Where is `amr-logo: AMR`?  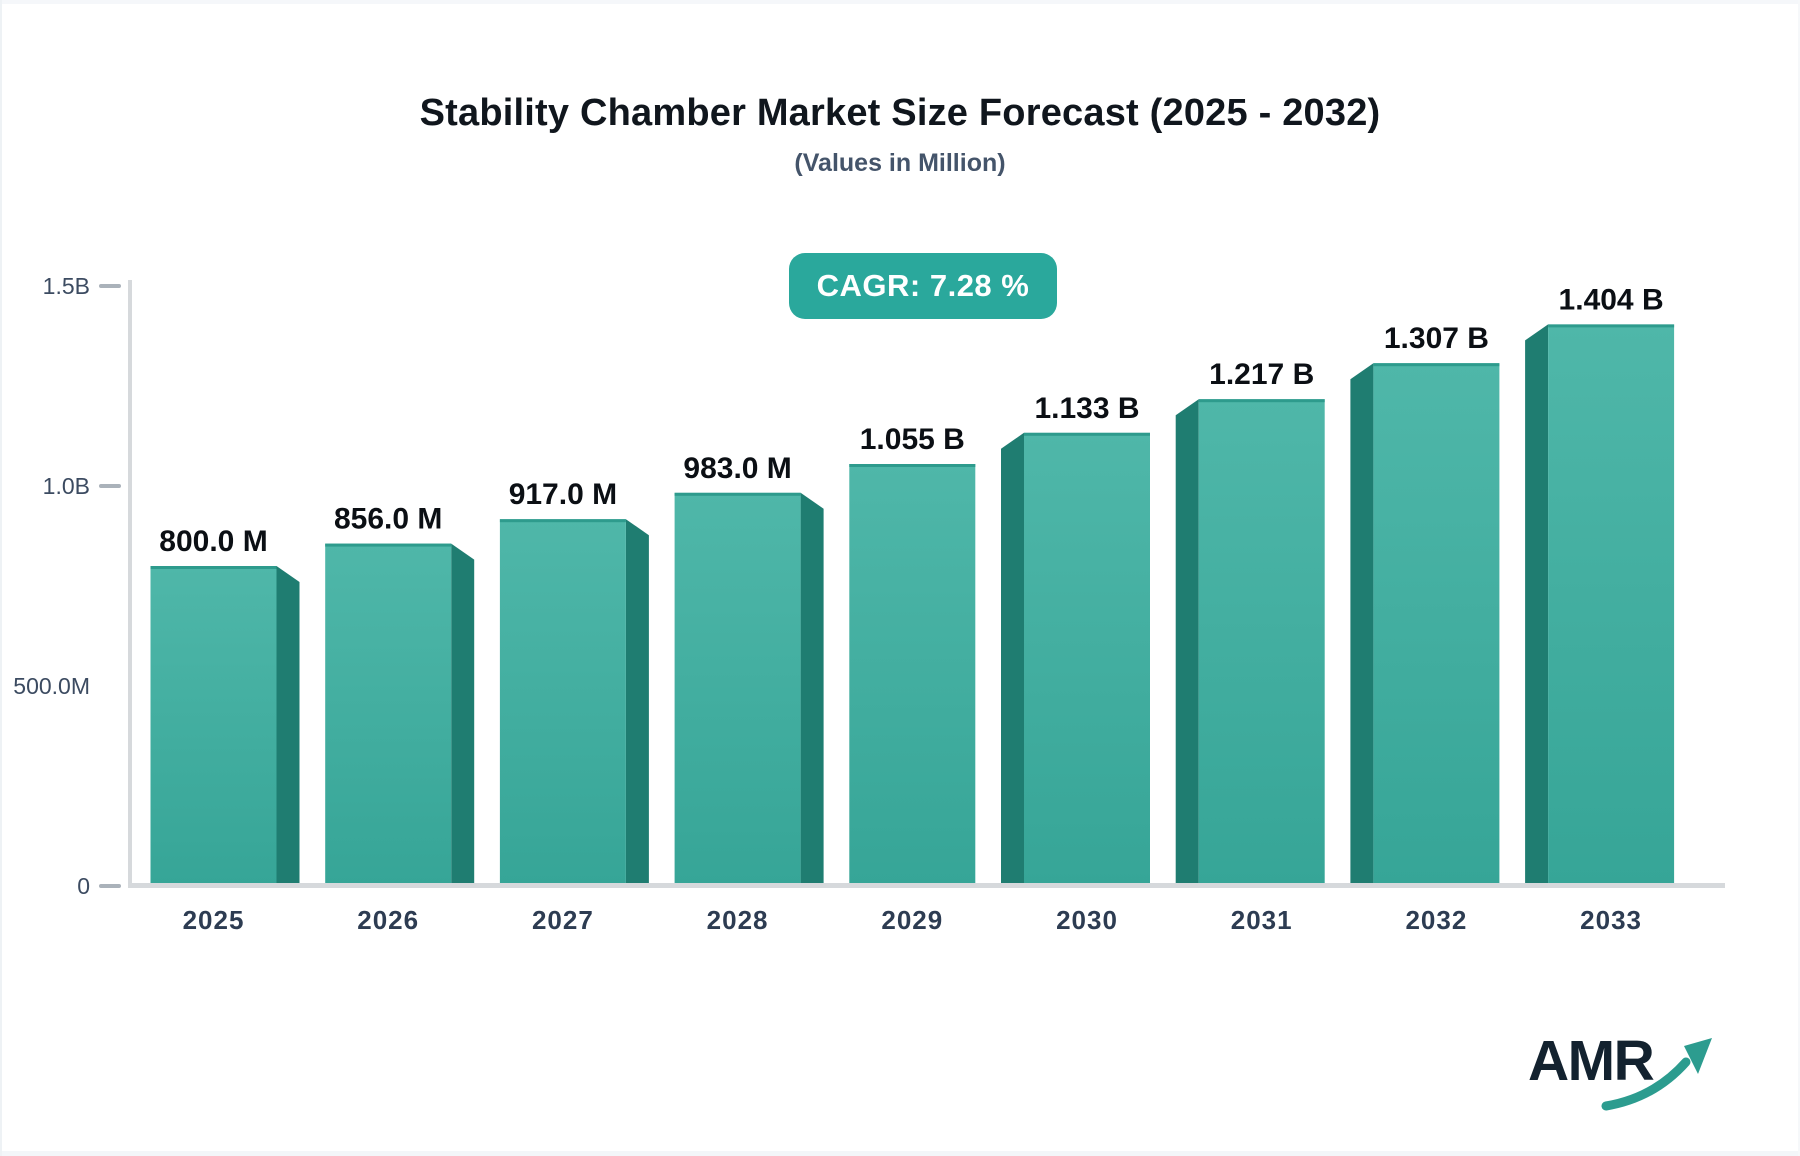
amr-logo: AMR is located at coordinates (1633, 1083).